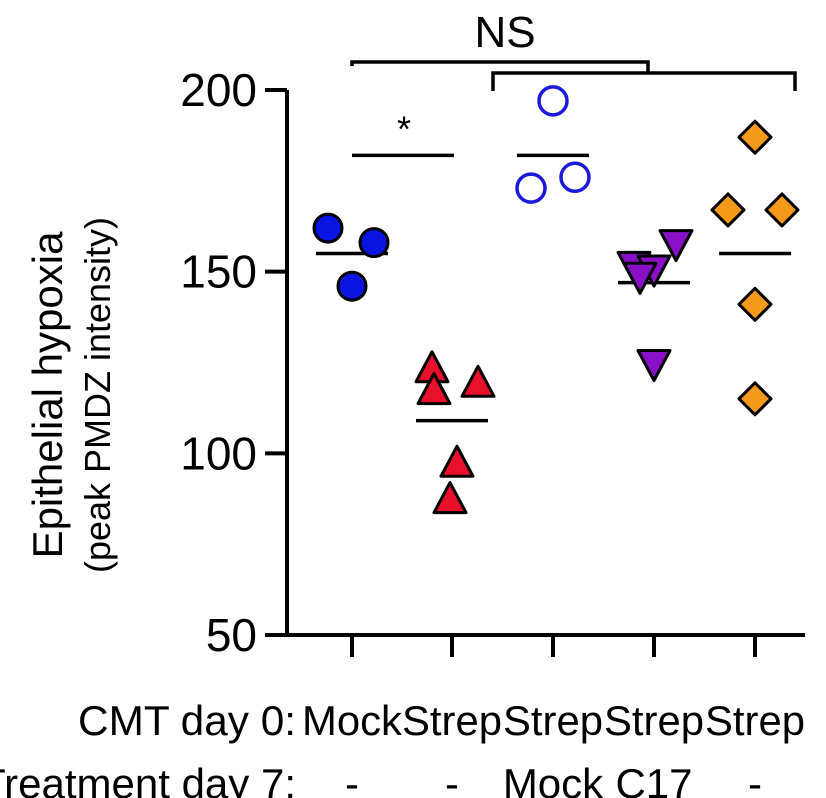 The width and height of the screenshot is (826, 798). What do you see at coordinates (500, 66) in the screenshot?
I see `ns-outer-bracket` at bounding box center [500, 66].